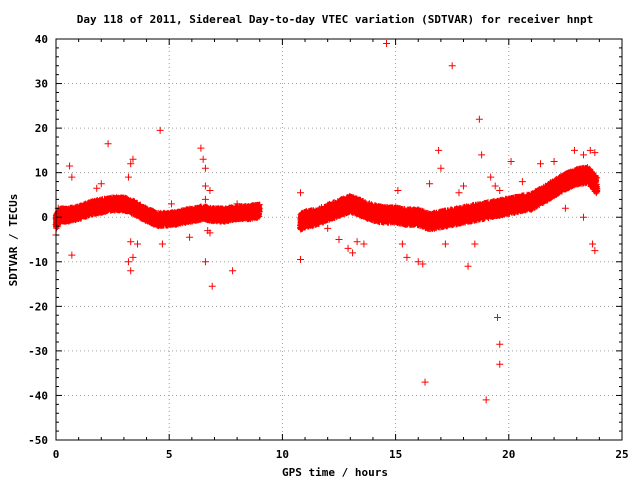 This screenshot has width=640, height=480. Describe the element at coordinates (38, 440) in the screenshot. I see `y-tick-label: -50` at that location.